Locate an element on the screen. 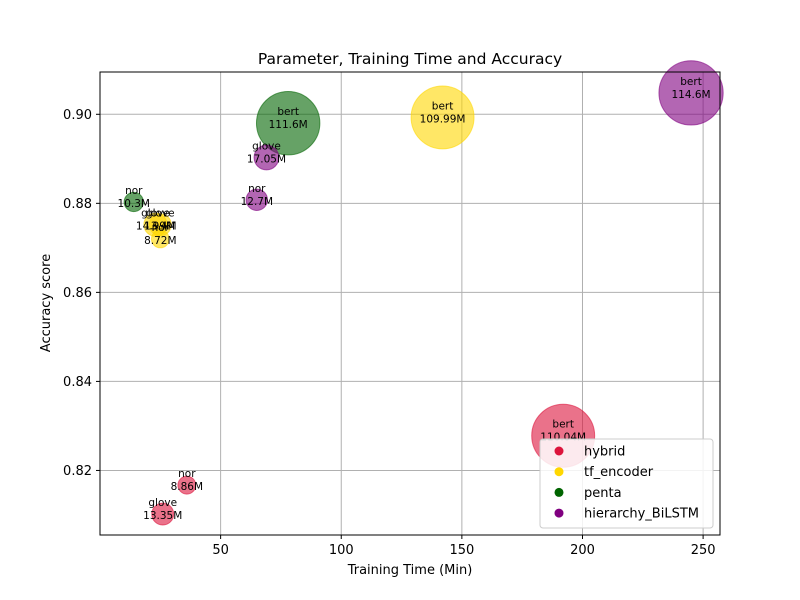  bubble-hierarchy_BiLSTM-glove is located at coordinates (266, 157).